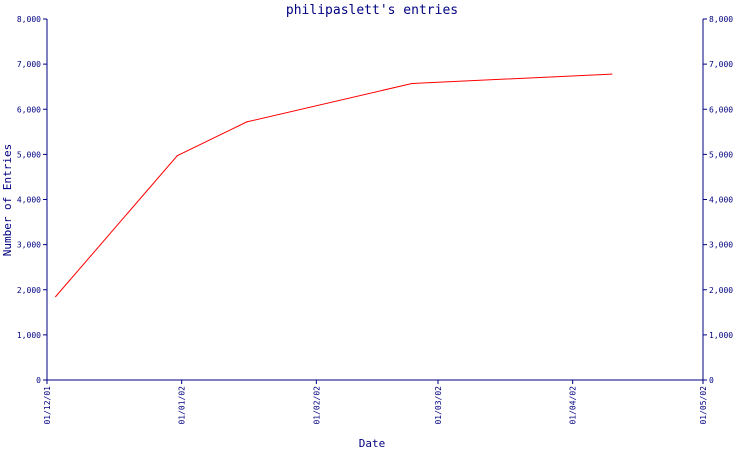  I want to click on y-axis-title: Number of Entries, so click(7, 200).